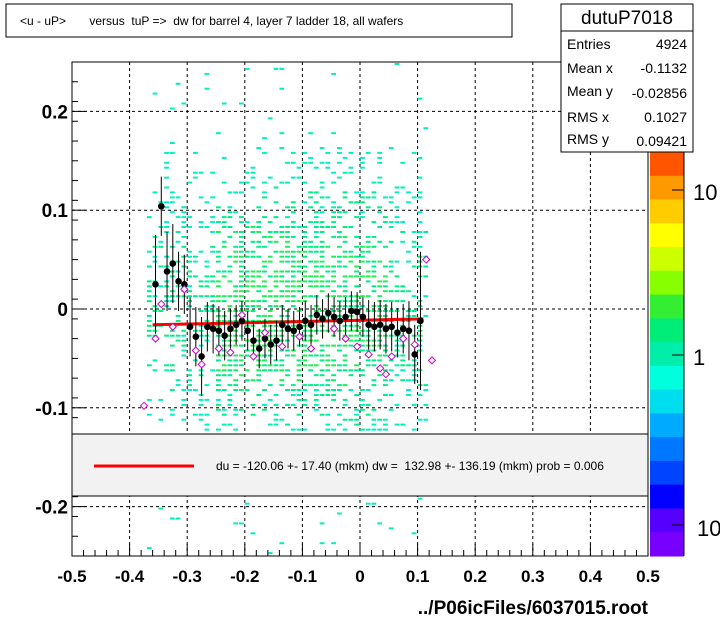 The height and width of the screenshot is (620, 720). I want to click on secondary-point, so click(414, 344).